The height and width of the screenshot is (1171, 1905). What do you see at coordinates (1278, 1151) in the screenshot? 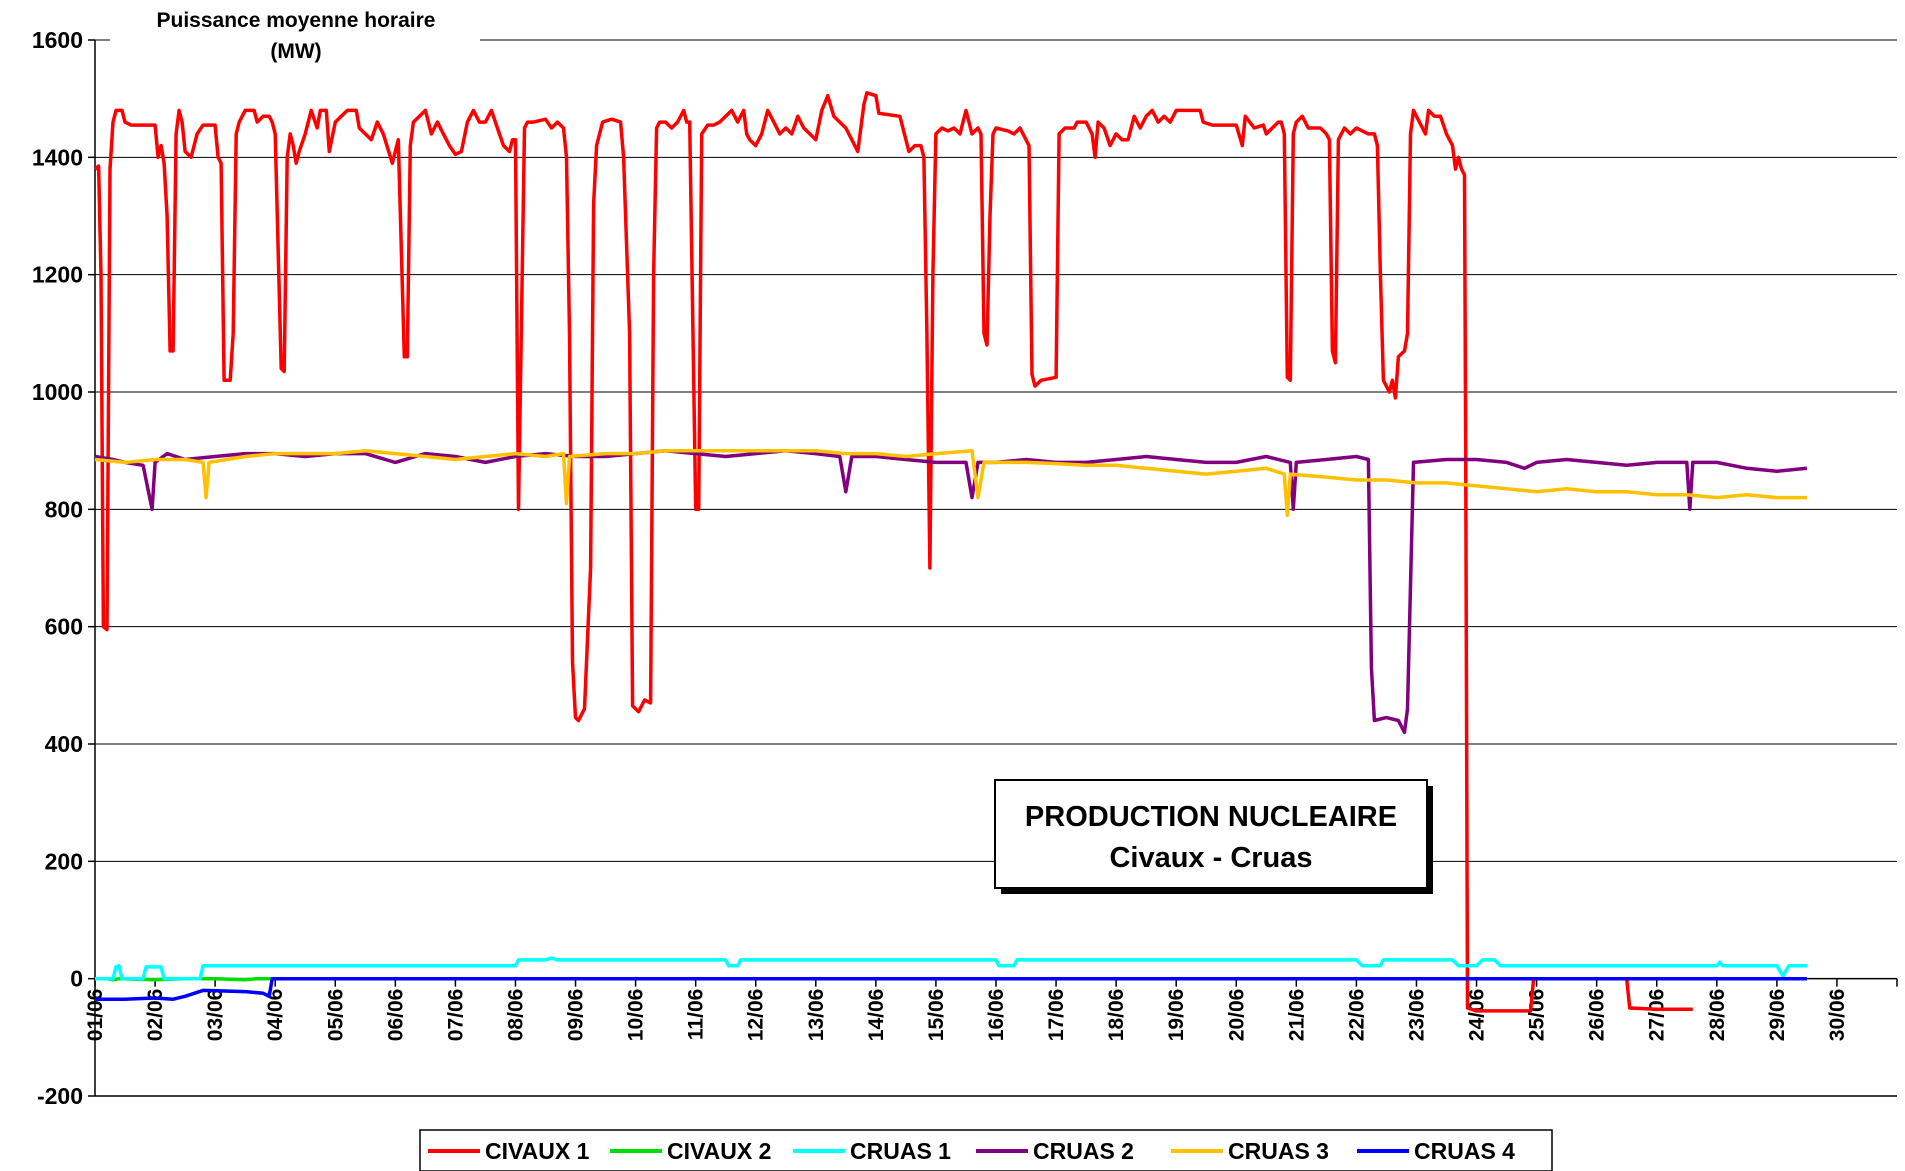
I see `legend-label: CRUAS 3` at bounding box center [1278, 1151].